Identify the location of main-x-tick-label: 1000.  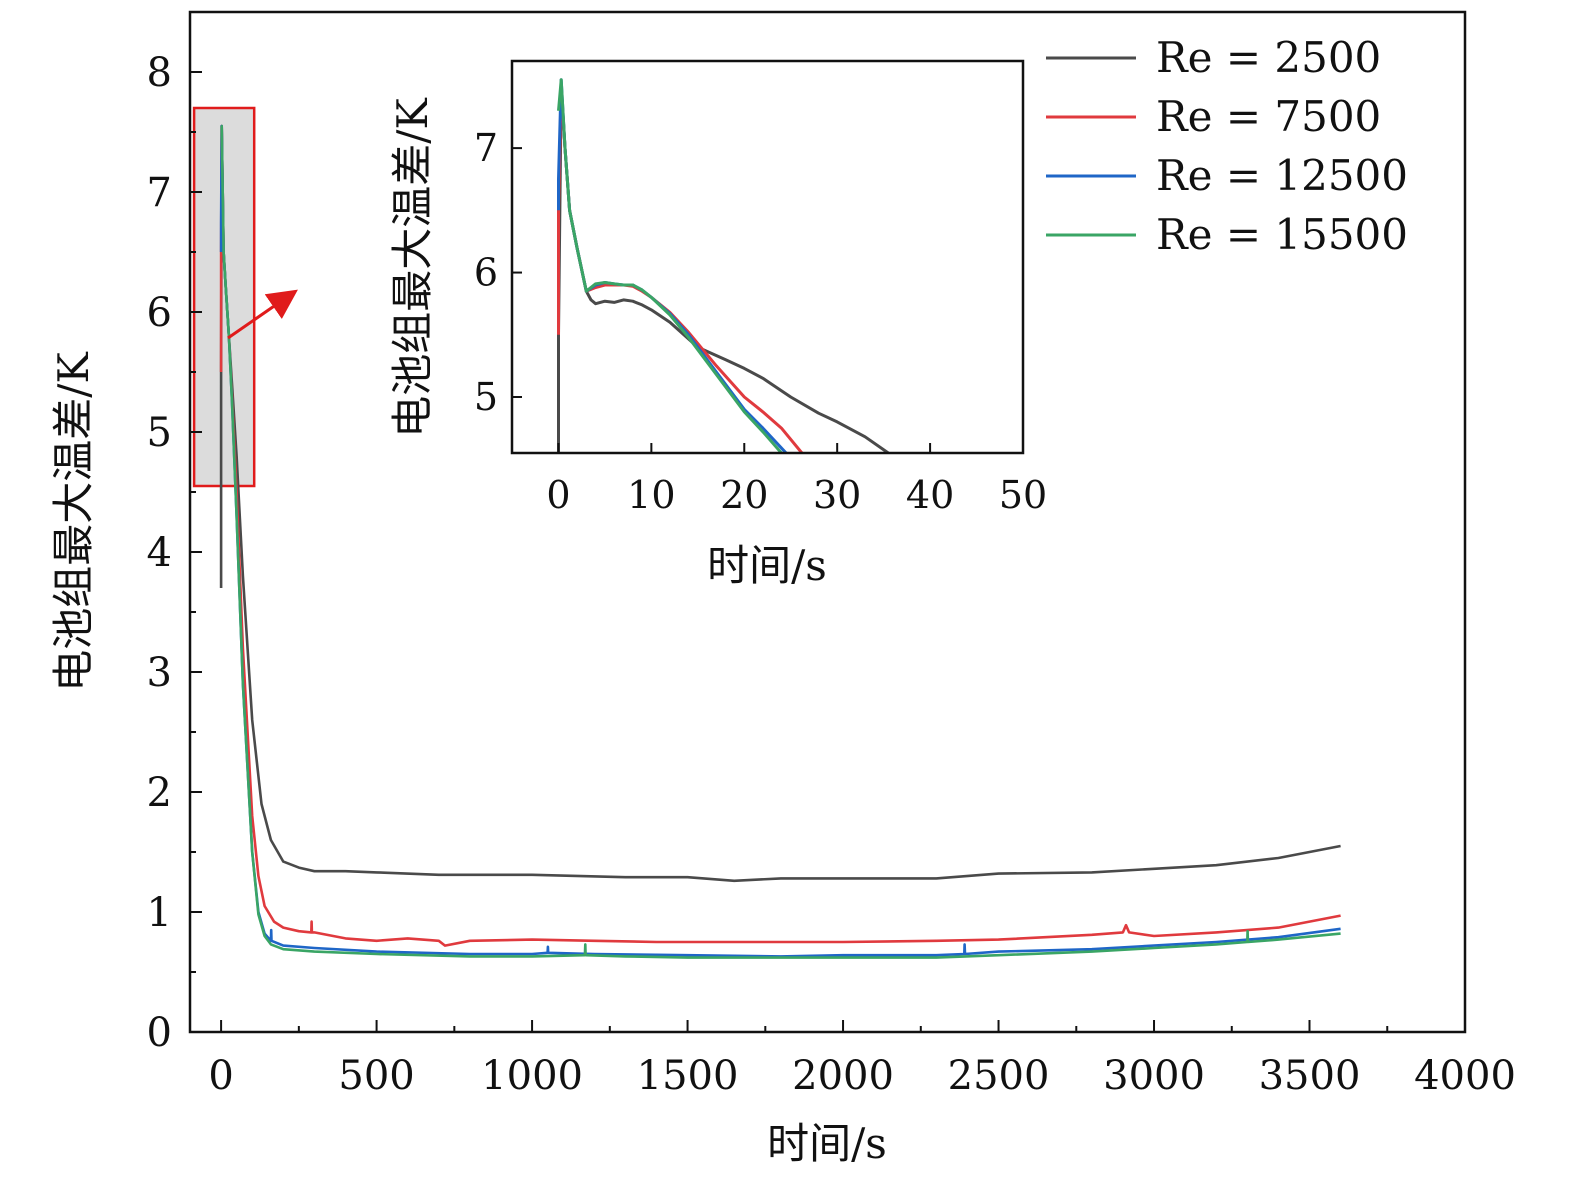
(532, 1076).